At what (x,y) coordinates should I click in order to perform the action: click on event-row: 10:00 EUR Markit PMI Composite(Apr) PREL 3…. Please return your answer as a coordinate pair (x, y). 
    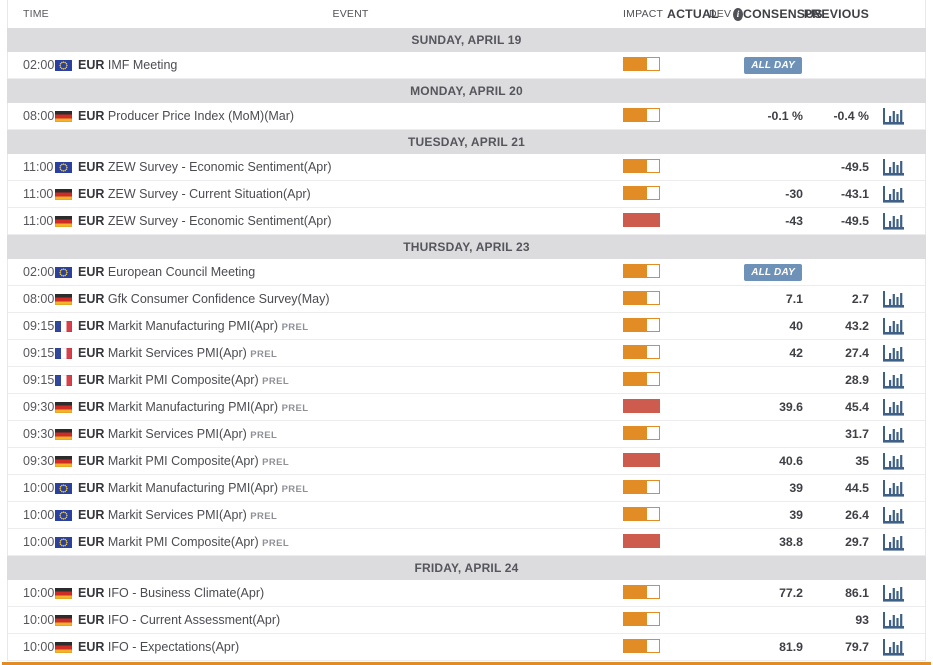
    Looking at the image, I should click on (466, 542).